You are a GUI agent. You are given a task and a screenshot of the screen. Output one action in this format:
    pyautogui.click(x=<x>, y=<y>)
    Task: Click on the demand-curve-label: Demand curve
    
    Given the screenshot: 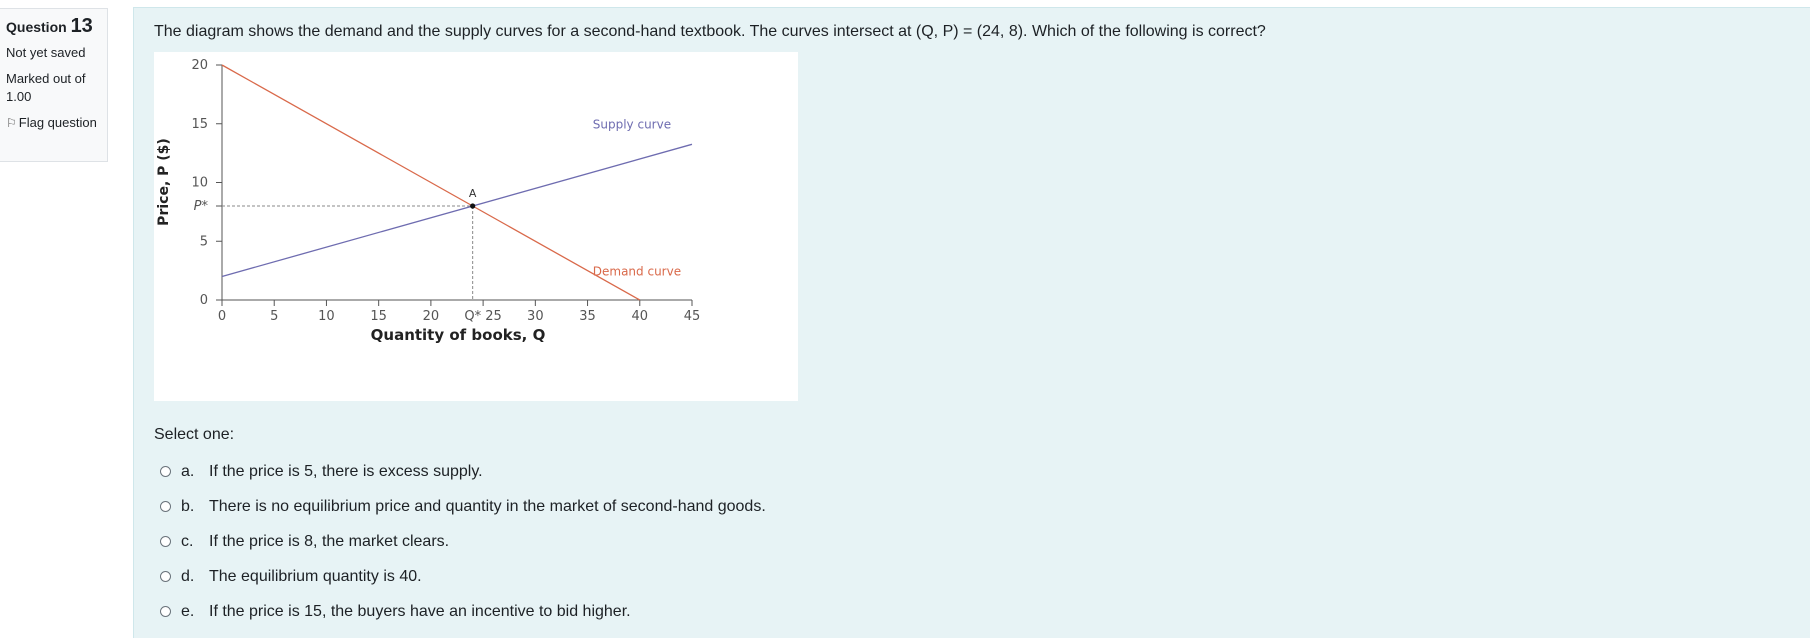 What is the action you would take?
    pyautogui.click(x=637, y=271)
    